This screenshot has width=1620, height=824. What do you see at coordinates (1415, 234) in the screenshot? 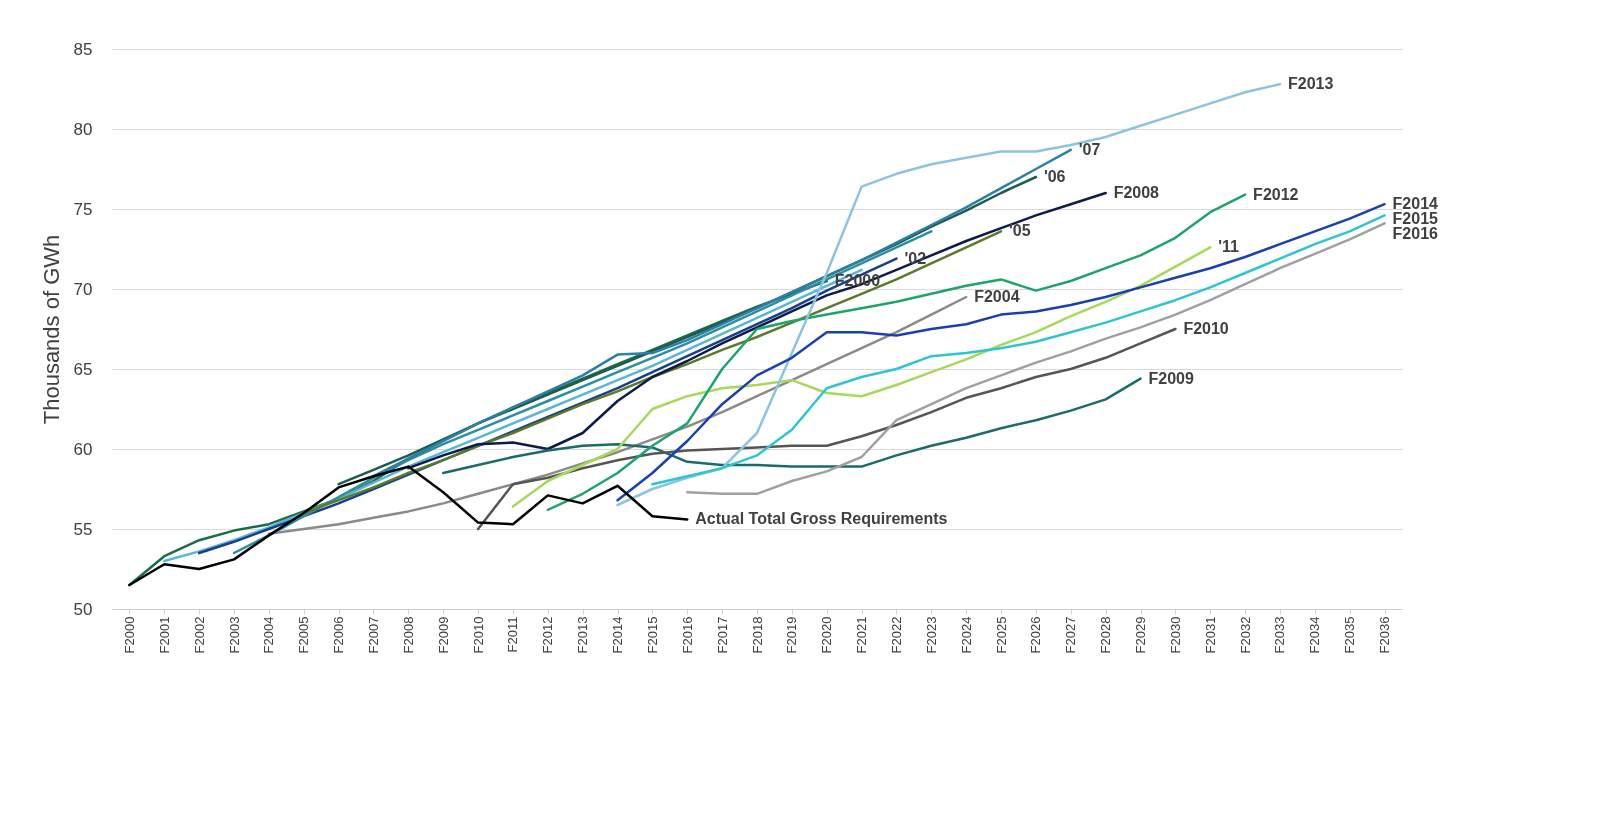
I see `series-label: F2016` at bounding box center [1415, 234].